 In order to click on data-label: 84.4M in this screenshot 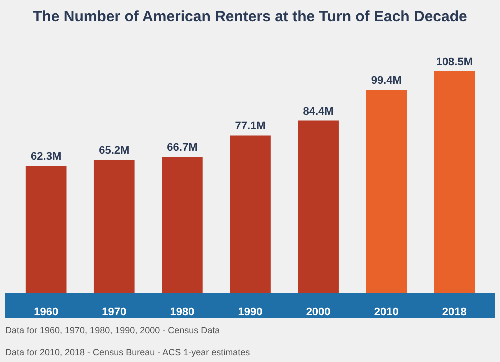, I will do `click(318, 112)`.